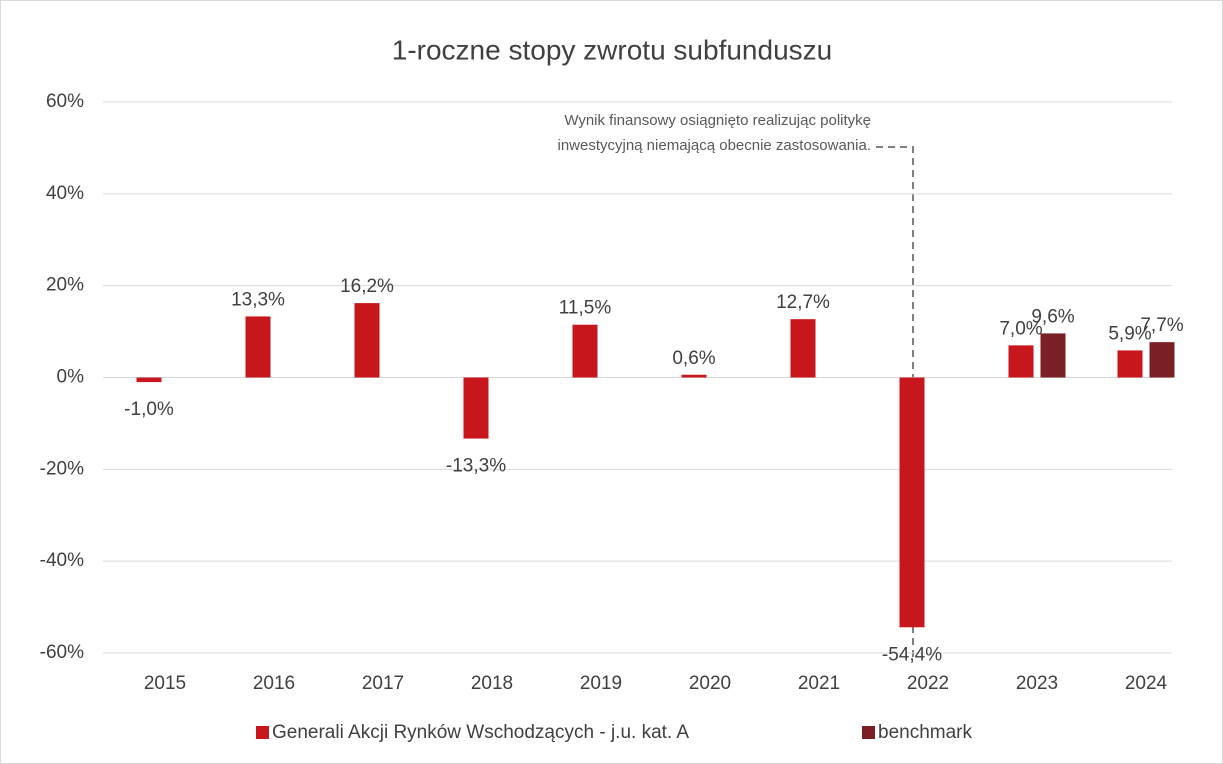 This screenshot has height=764, width=1223. Describe the element at coordinates (383, 683) in the screenshot. I see `x-tick-label: 2017` at that location.